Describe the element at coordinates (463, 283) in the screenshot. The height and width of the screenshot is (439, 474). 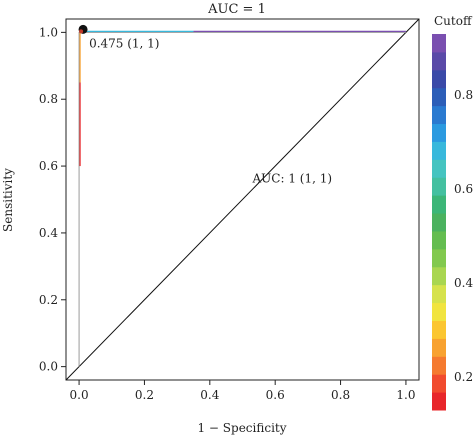
I see `colorbar-tick-label-1: 0.4` at that location.